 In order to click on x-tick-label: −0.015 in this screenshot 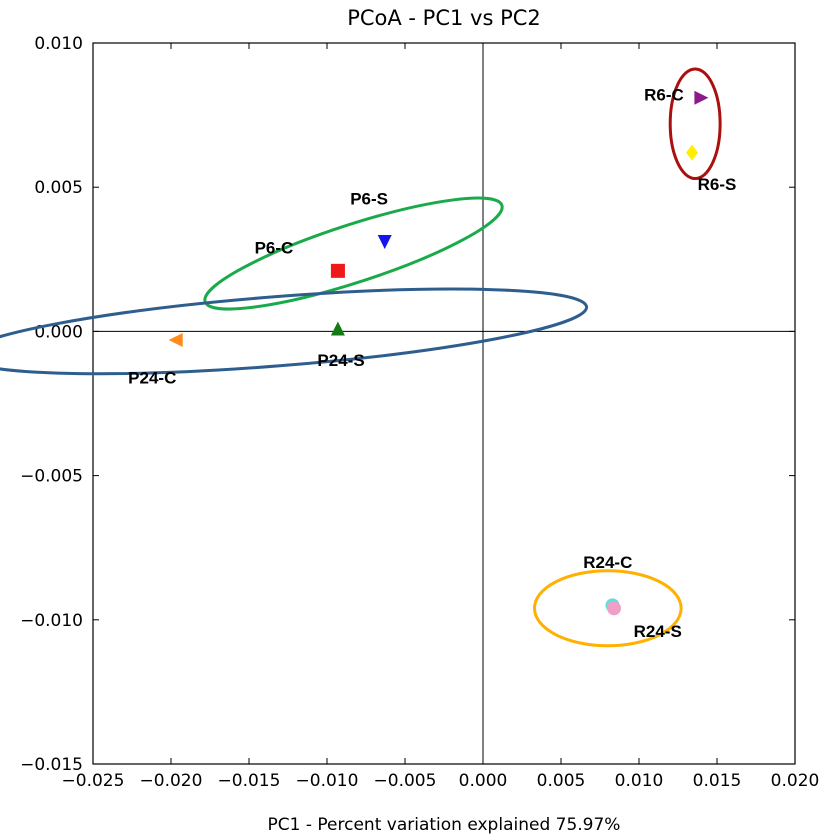, I will do `click(249, 781)`.